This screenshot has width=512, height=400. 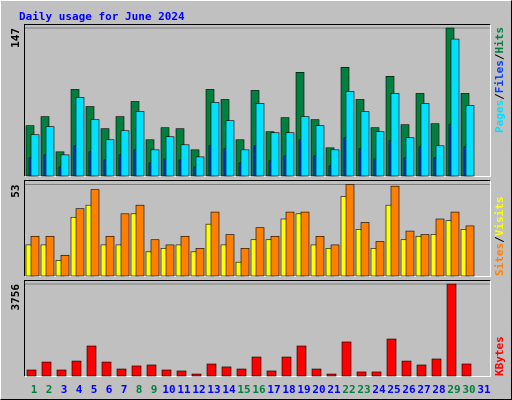 What do you see at coordinates (243, 389) in the screenshot?
I see `x-tick-label: 15` at bounding box center [243, 389].